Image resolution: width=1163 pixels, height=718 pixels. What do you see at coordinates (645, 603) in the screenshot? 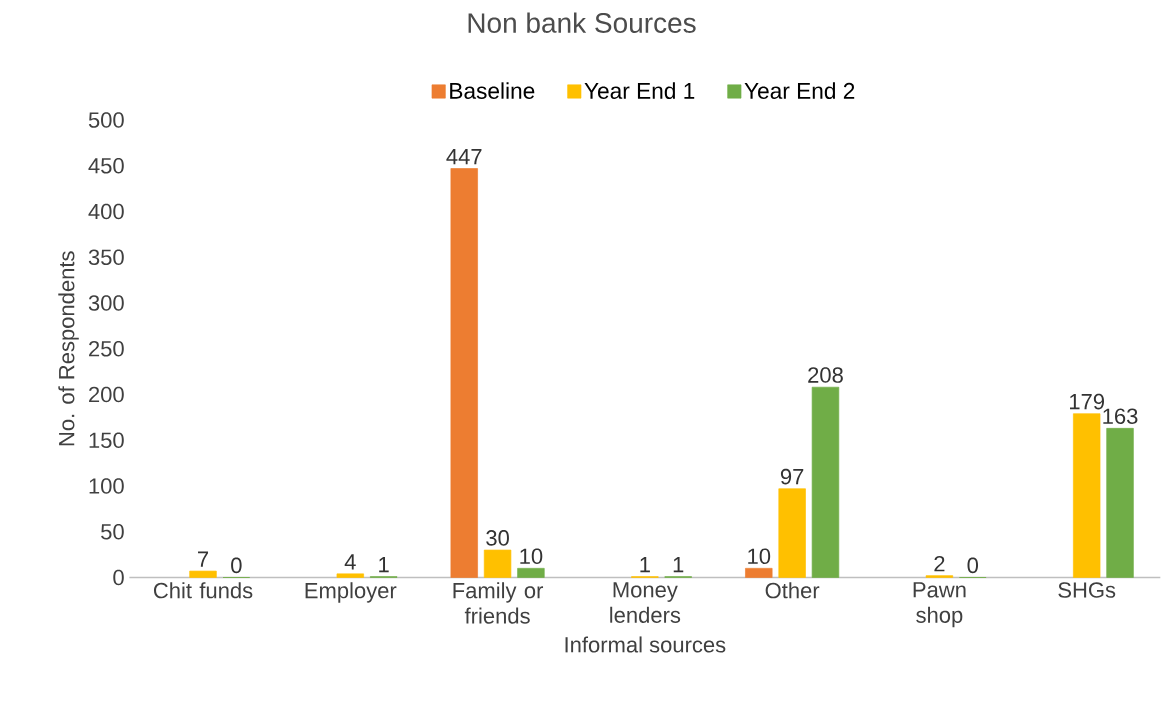
I see `x-tick-label: Money lenders` at bounding box center [645, 603].